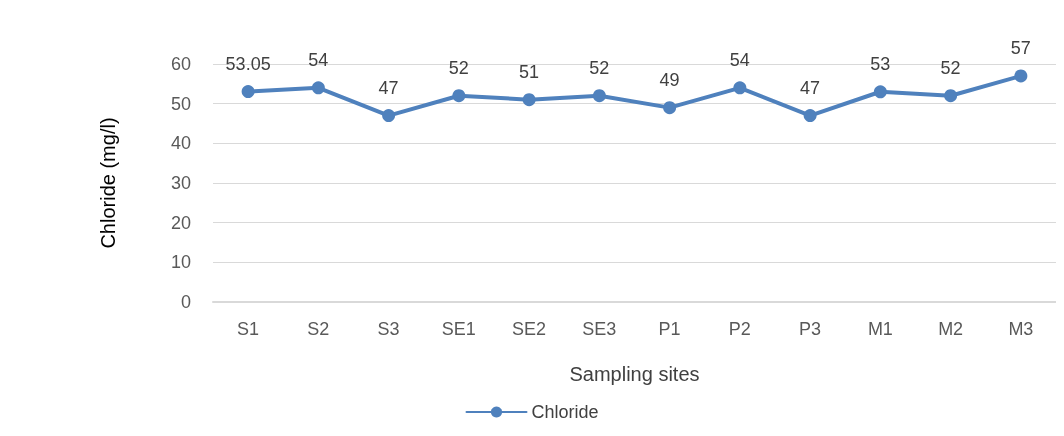  What do you see at coordinates (565, 412) in the screenshot?
I see `legend-label: Chloride` at bounding box center [565, 412].